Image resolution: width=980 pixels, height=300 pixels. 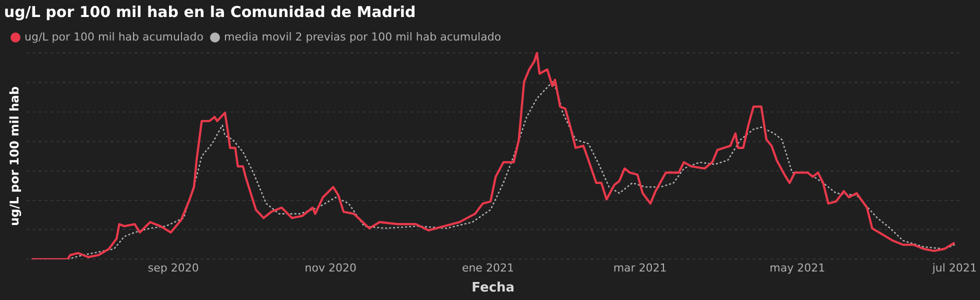 I want to click on legend-label: ug/L por 100 mil hab acumulado, so click(x=114, y=37).